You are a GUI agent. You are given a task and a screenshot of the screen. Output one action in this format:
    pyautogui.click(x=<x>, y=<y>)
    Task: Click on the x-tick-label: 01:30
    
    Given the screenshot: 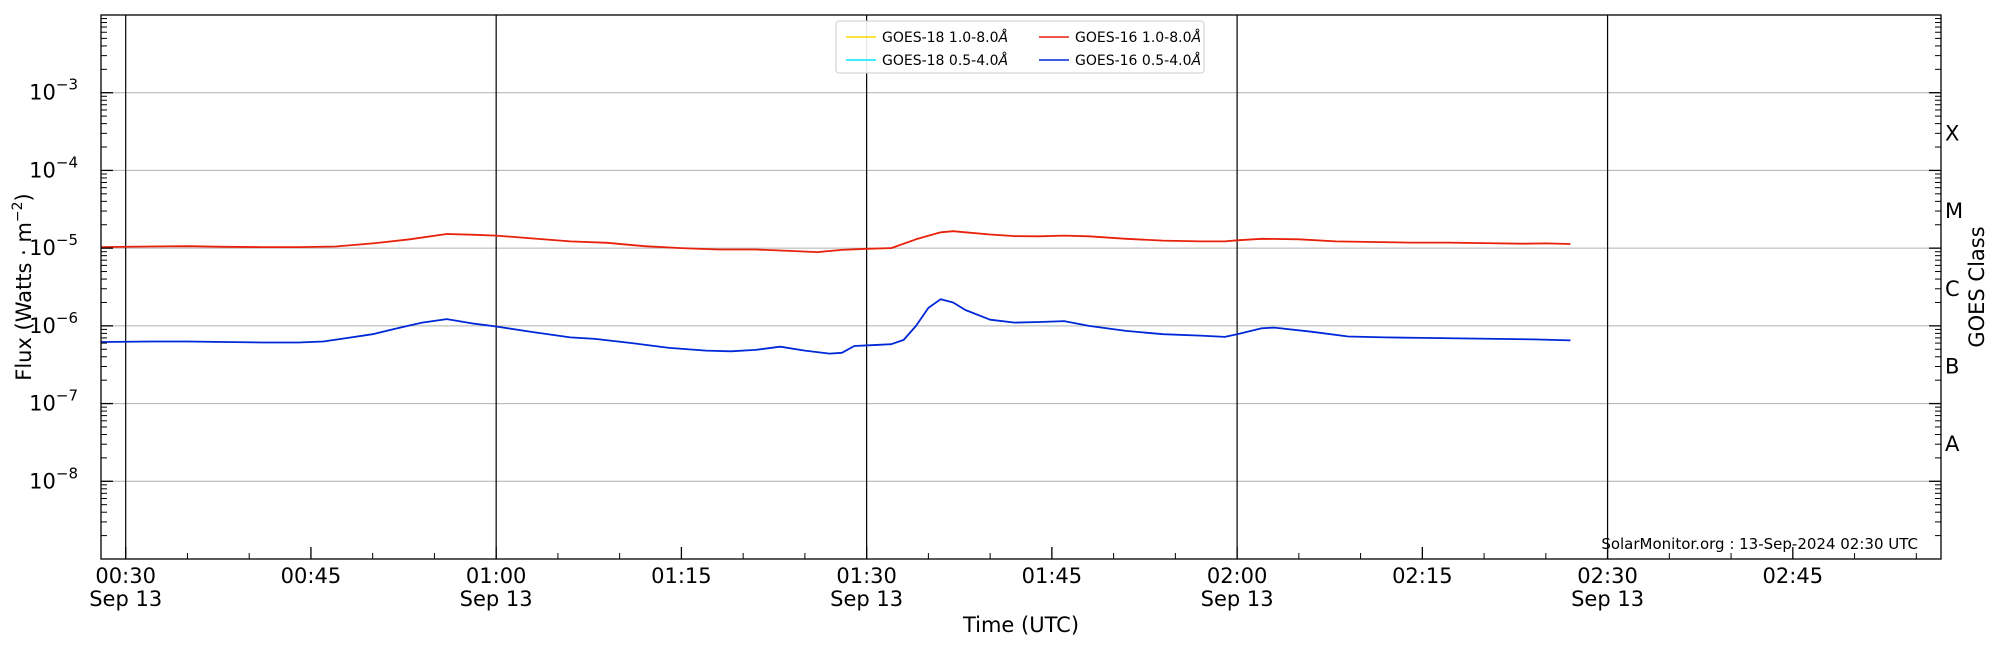 What is the action you would take?
    pyautogui.click(x=866, y=576)
    